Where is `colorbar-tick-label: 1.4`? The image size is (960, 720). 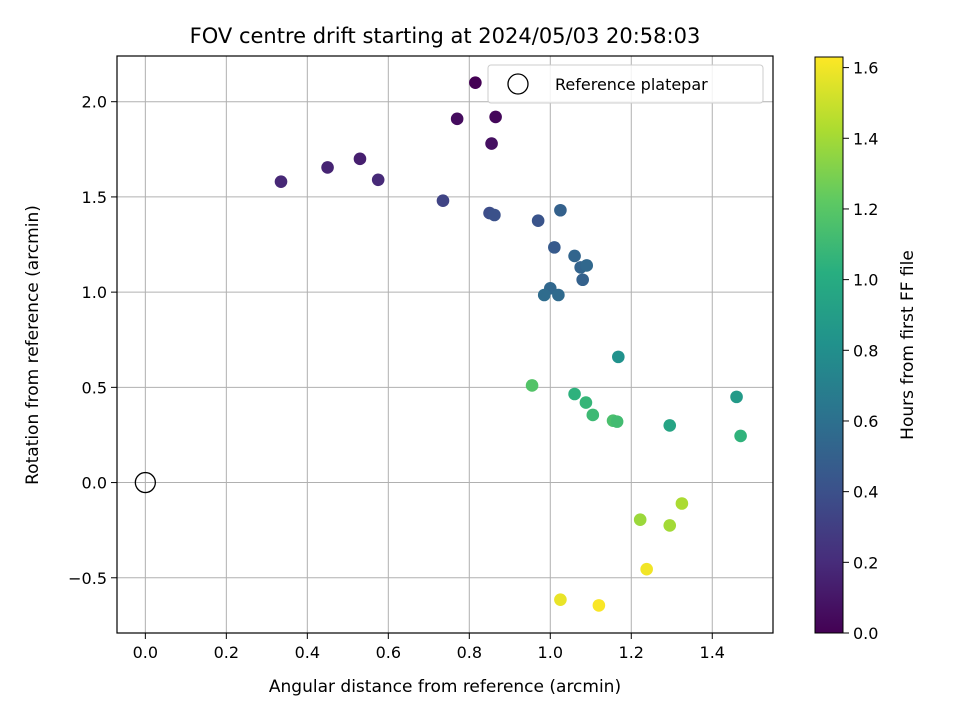
colorbar-tick-label: 1.4 is located at coordinates (865, 138).